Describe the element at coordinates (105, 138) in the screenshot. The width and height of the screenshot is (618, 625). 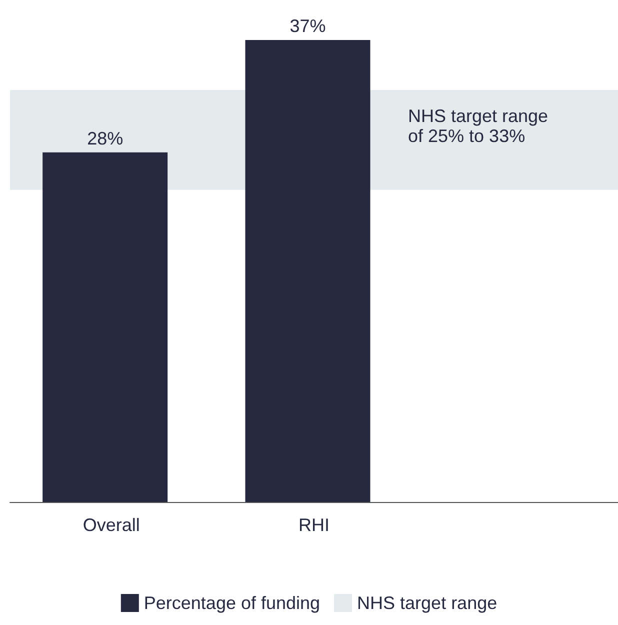
I see `data-label: 28%` at that location.